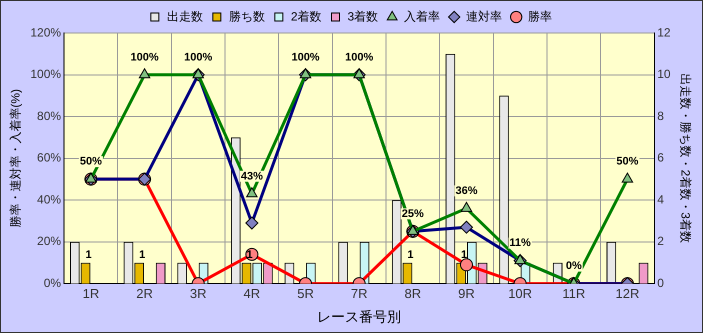 This screenshot has height=333, width=703. Describe the element at coordinates (53, 283) in the screenshot. I see `y-tick-label: 0%` at that location.